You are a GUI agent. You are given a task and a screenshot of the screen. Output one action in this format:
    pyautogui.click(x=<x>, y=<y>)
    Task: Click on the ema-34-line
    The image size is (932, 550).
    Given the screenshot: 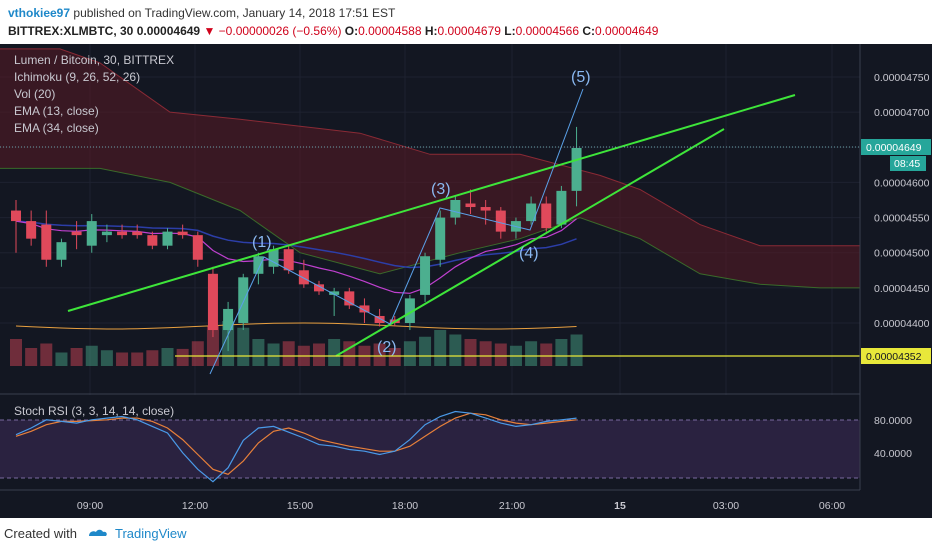 What is the action you would take?
    pyautogui.click(x=296, y=244)
    